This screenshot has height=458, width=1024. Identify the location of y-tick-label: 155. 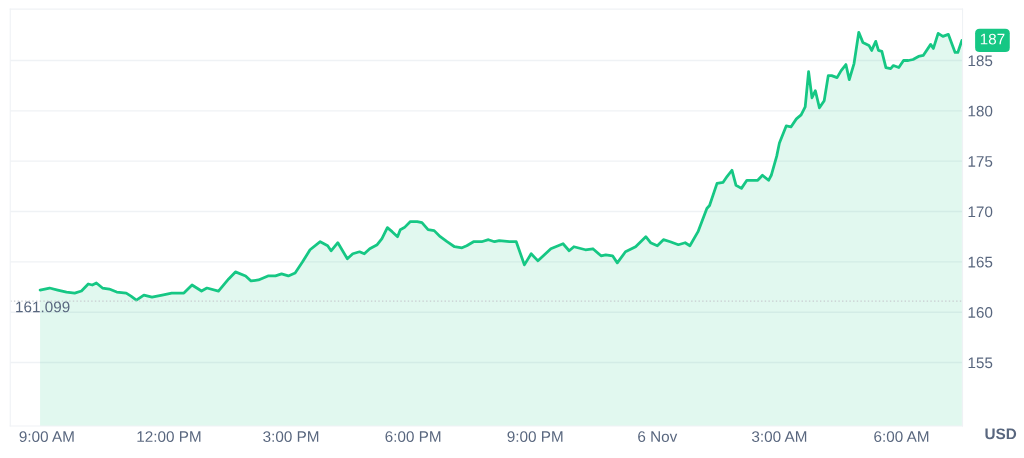
(980, 363).